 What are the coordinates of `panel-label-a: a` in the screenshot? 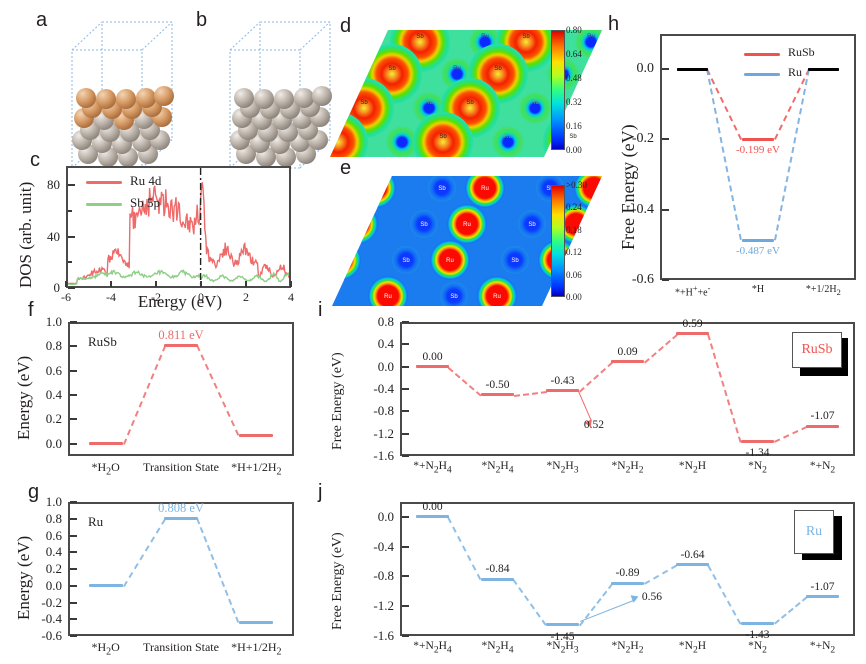 It's located at (42, 20).